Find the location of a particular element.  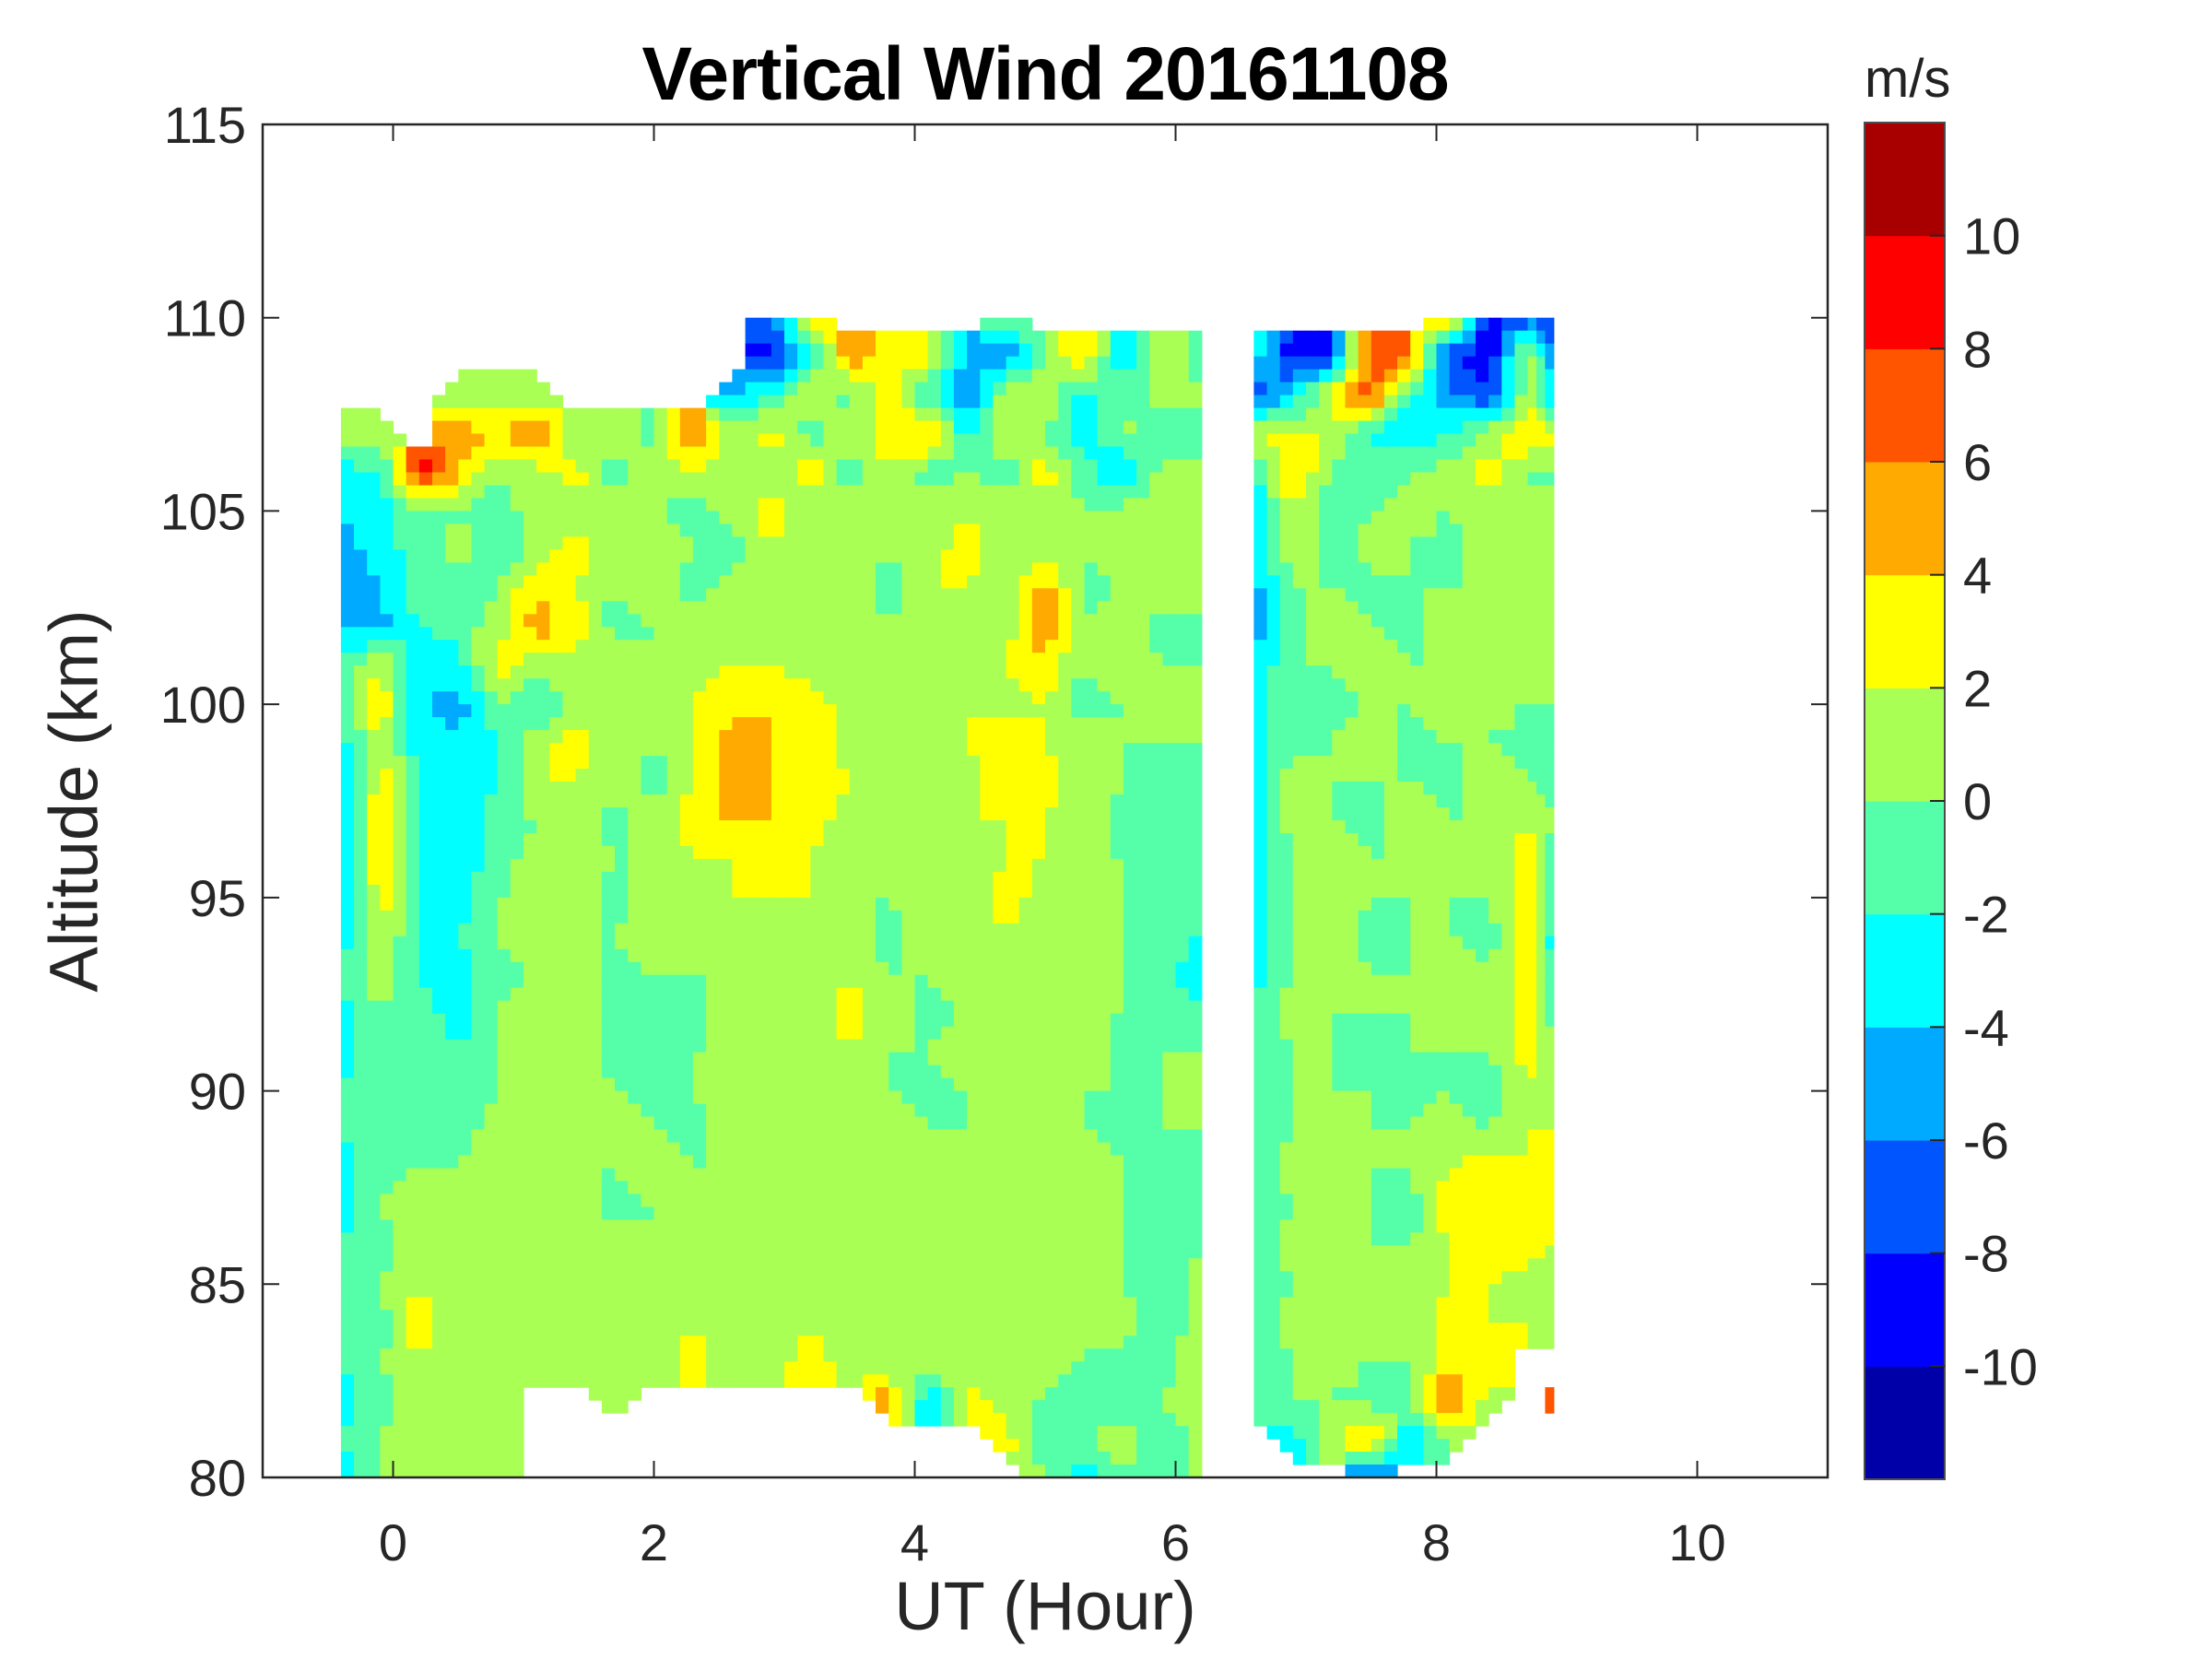

chart-title: Vertical Wind 20161108 is located at coordinates (1045, 74).